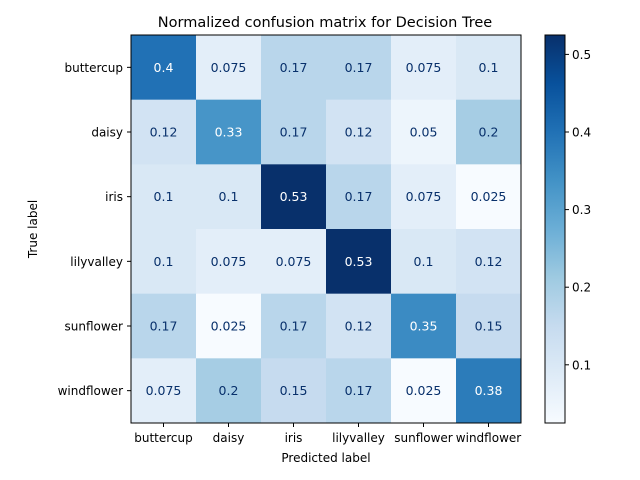 Image resolution: width=640 pixels, height=480 pixels. What do you see at coordinates (581, 133) in the screenshot?
I see `colorbar-tick-label: 0.4` at bounding box center [581, 133].